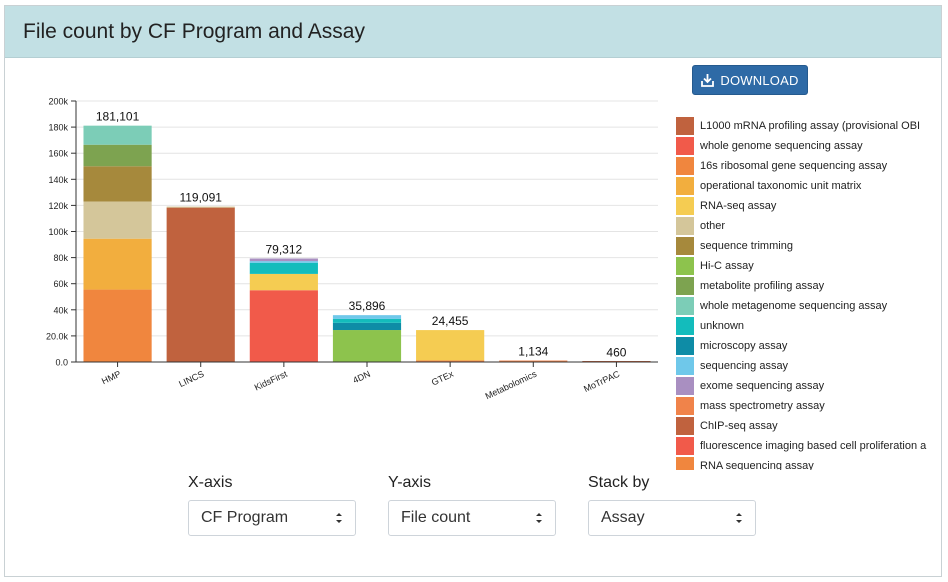 The height and width of the screenshot is (582, 948). Describe the element at coordinates (738, 206) in the screenshot. I see `legend-label: RNA-seq assay` at that location.